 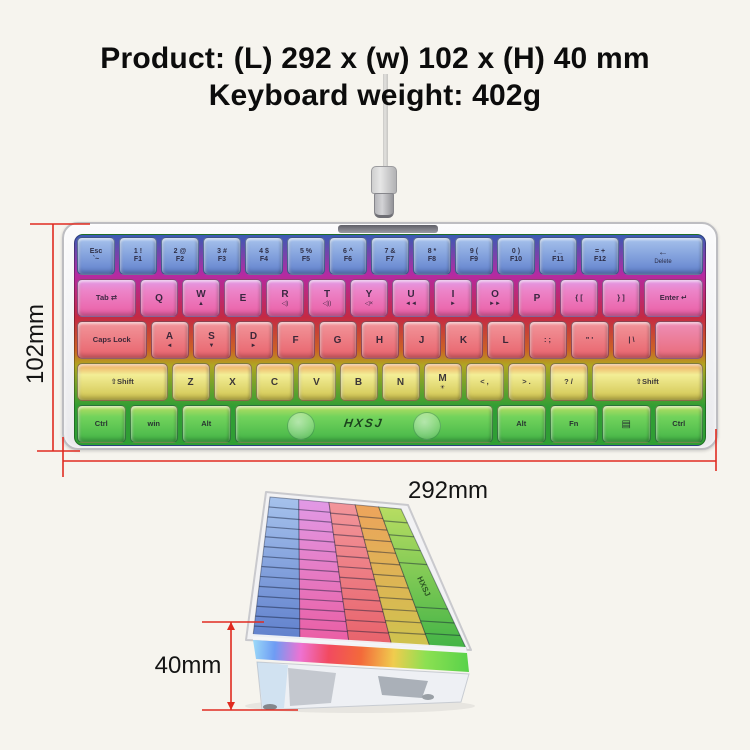 I want to click on key-r0-c13: ← Delete, so click(x=663, y=256).